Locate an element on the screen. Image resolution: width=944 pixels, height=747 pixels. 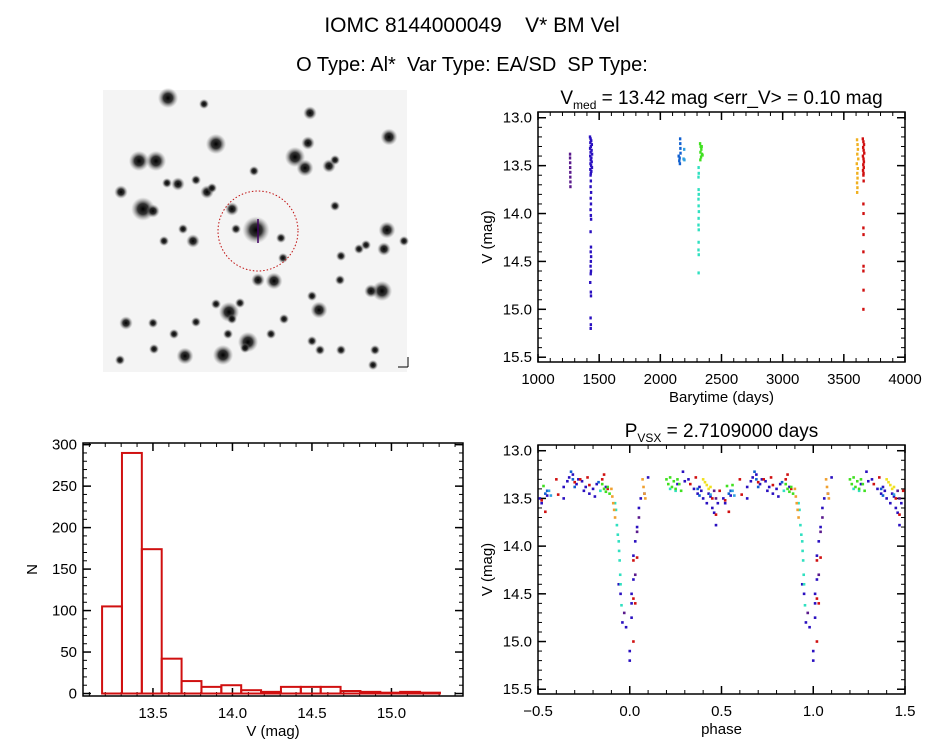
y-tick-label: 13.5 is located at coordinates (517, 166).